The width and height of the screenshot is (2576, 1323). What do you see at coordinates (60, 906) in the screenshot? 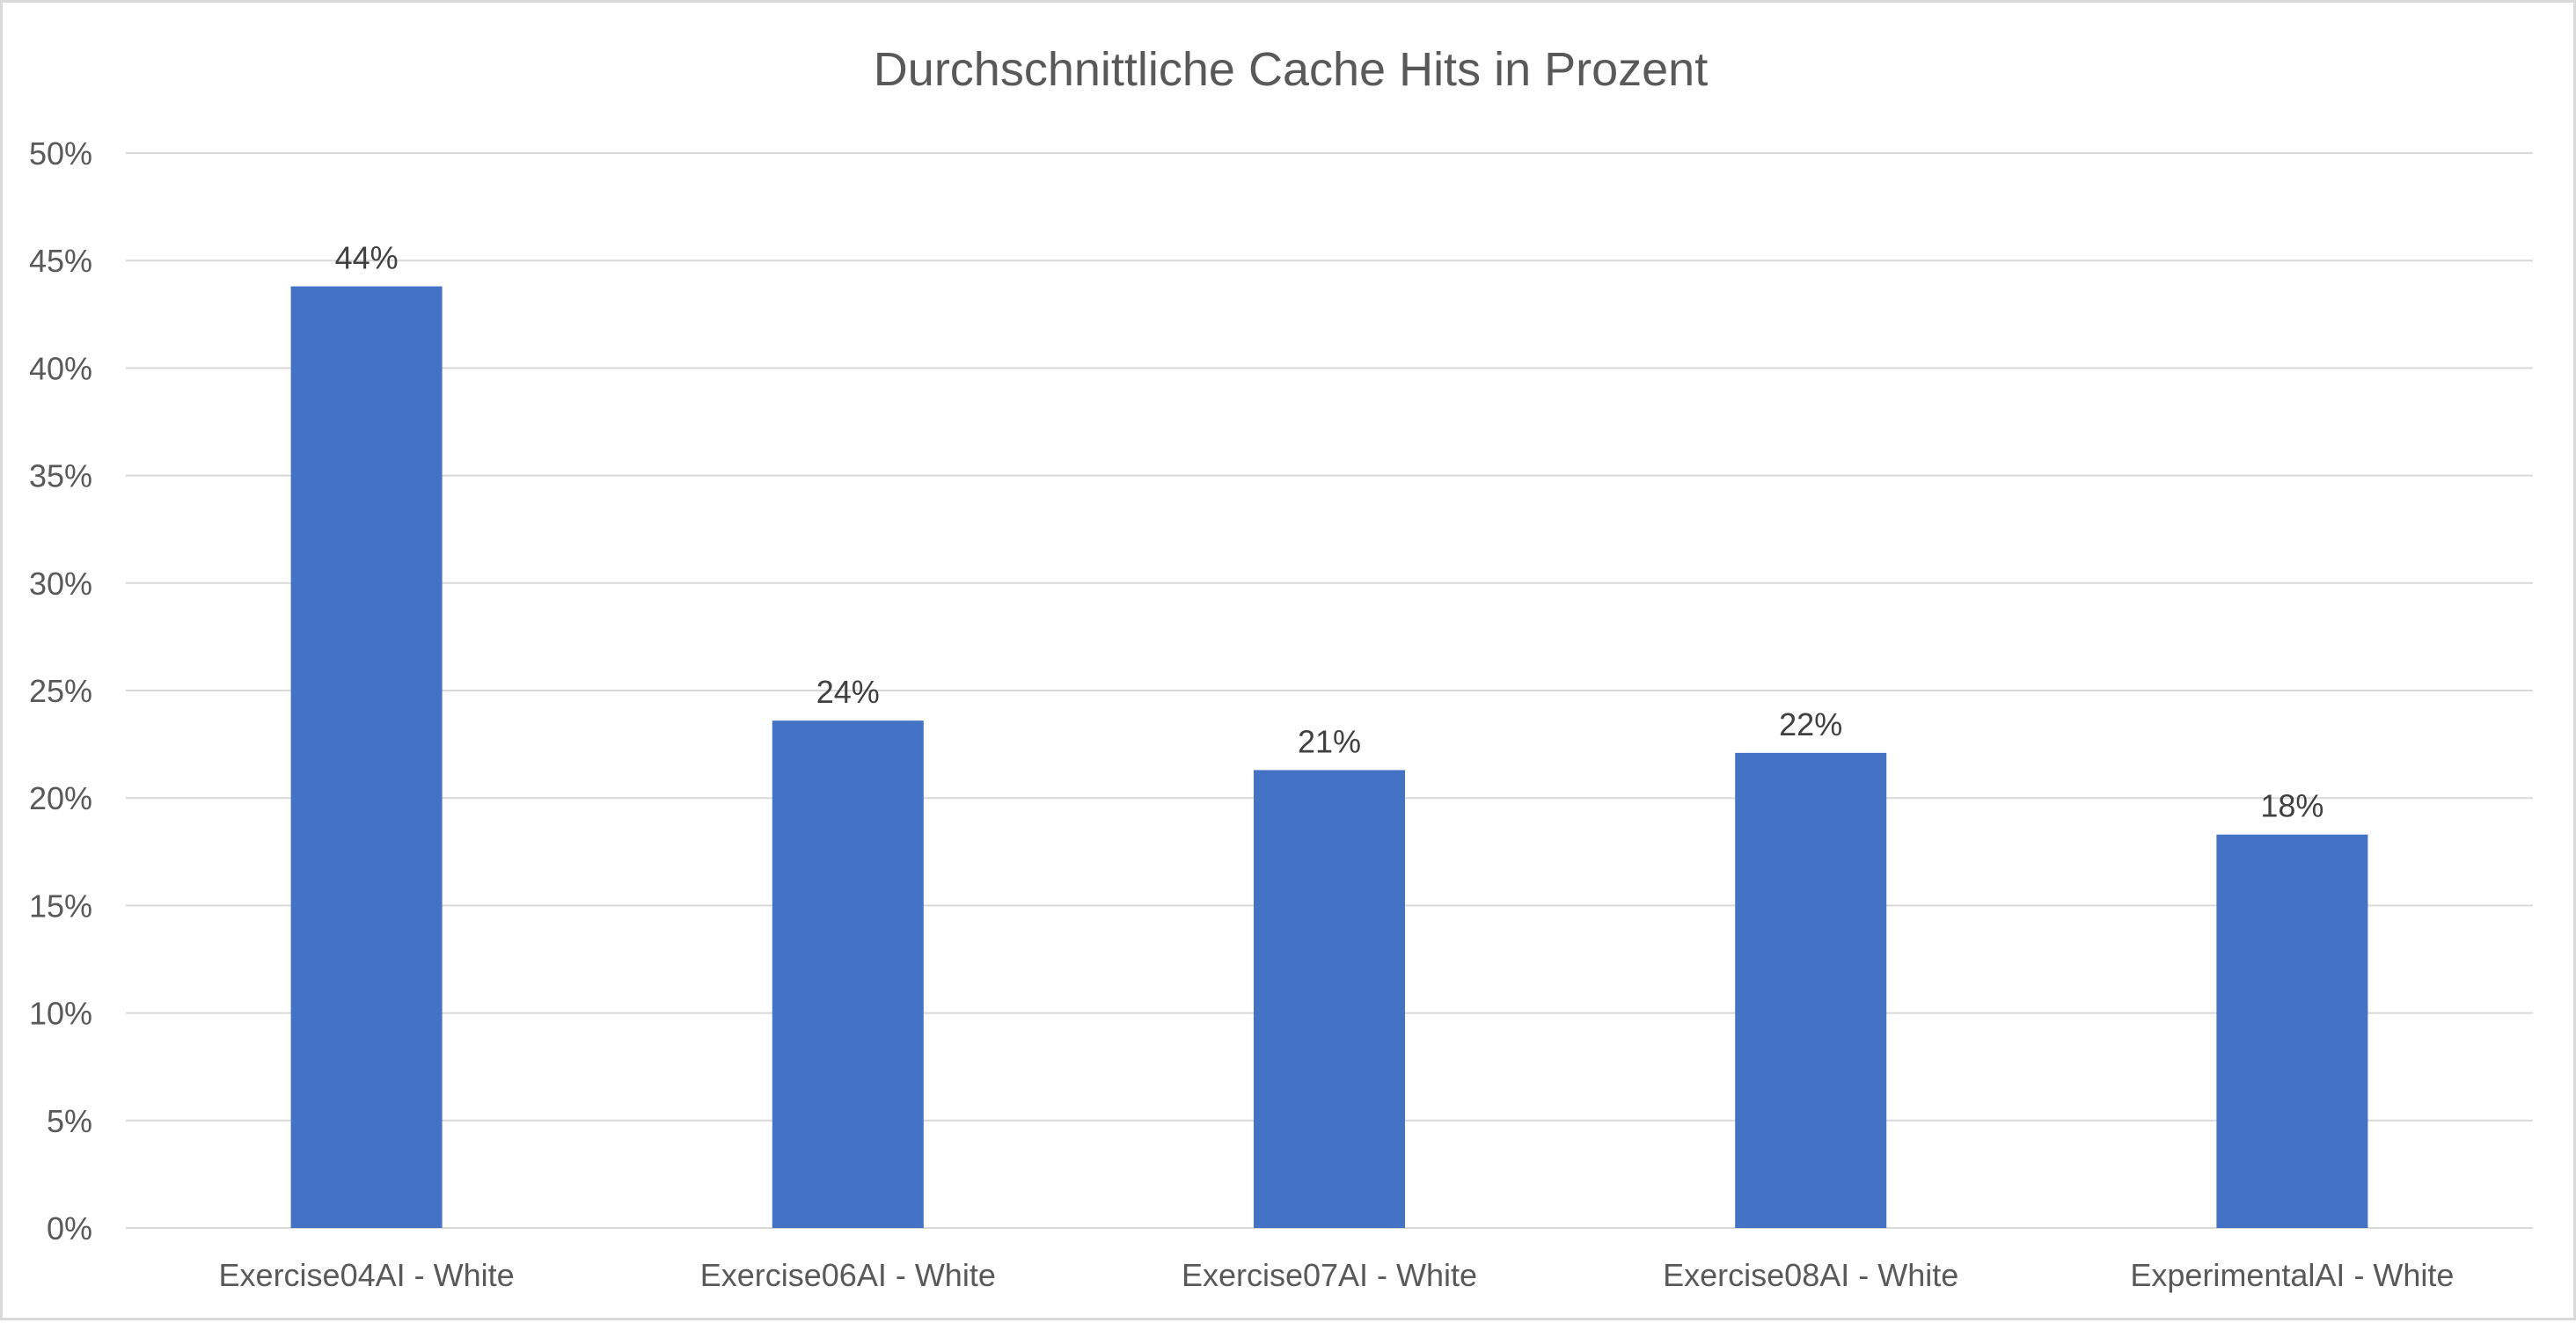
I see `y-tick-label: 15%` at bounding box center [60, 906].